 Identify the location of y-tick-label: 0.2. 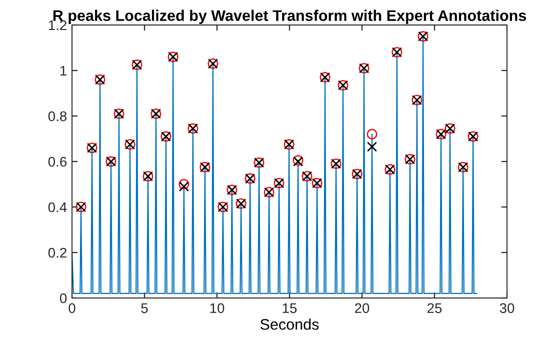
(57, 253).